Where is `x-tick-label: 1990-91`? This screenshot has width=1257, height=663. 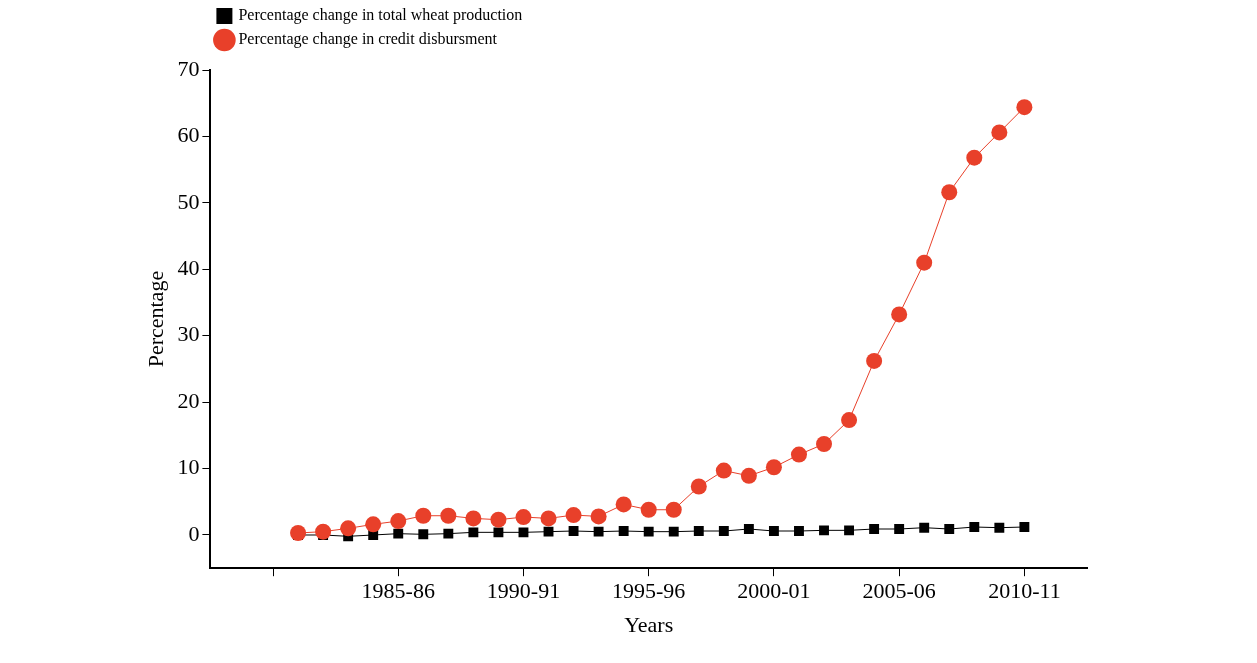 x-tick-label: 1990-91 is located at coordinates (523, 591).